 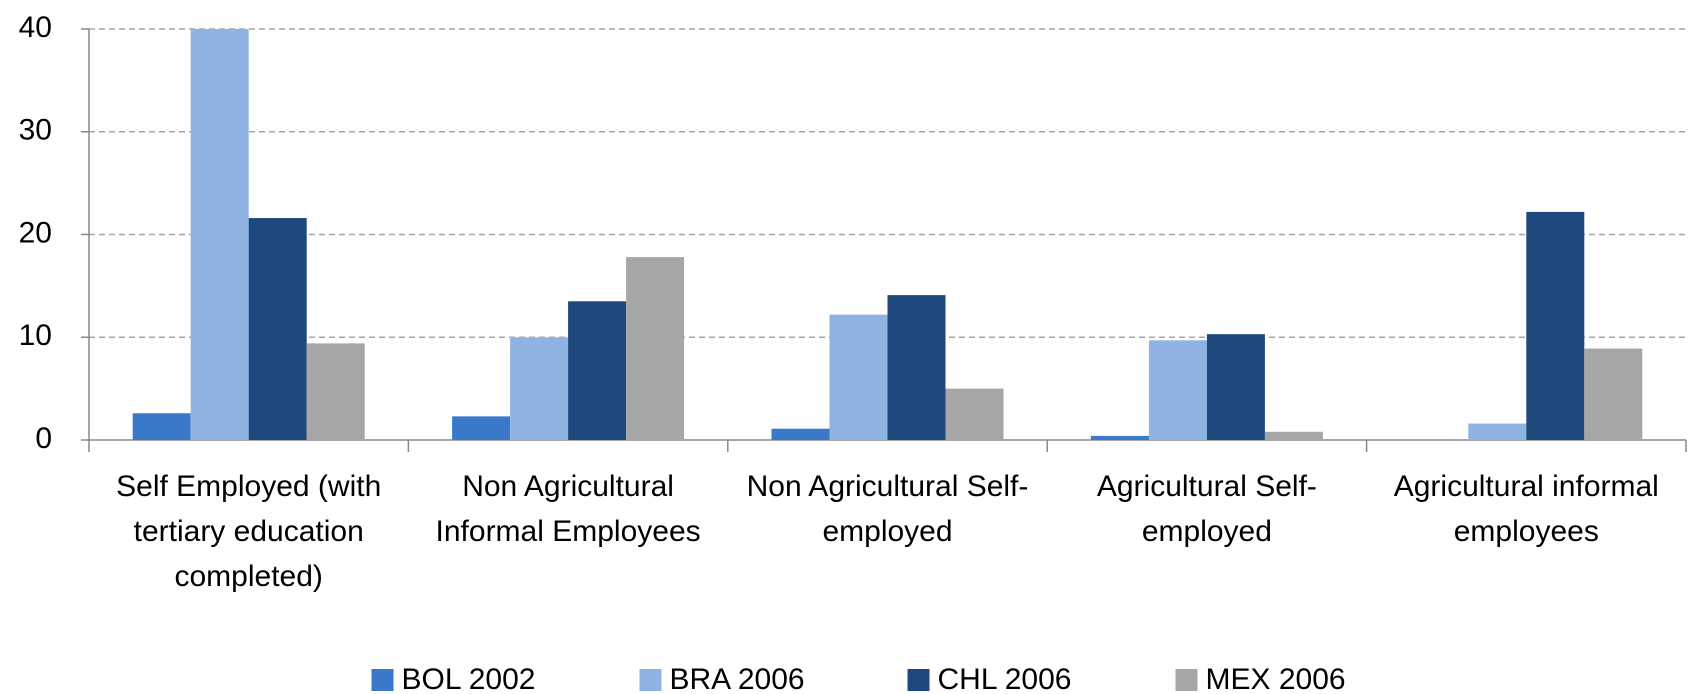 I want to click on legend-label: BOL 2002, so click(x=469, y=678).